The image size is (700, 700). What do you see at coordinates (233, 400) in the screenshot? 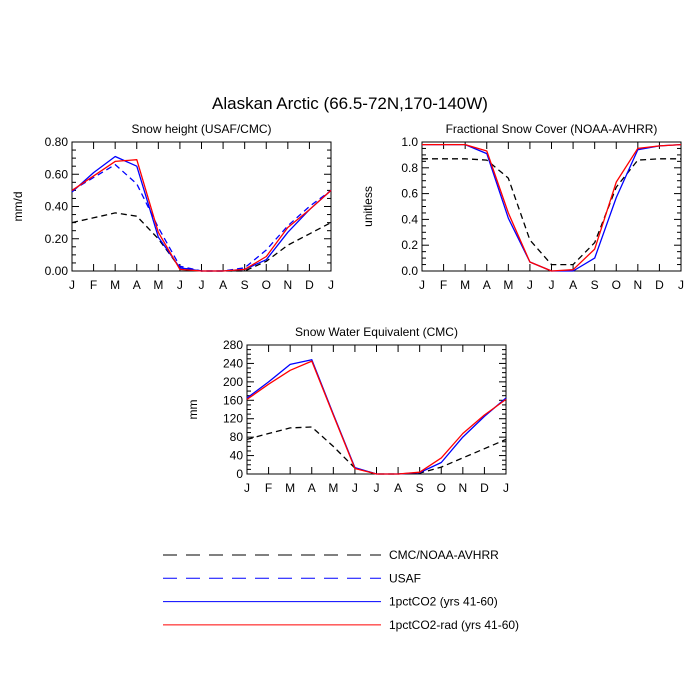
I see `y-tick-label: 160` at bounding box center [233, 400].